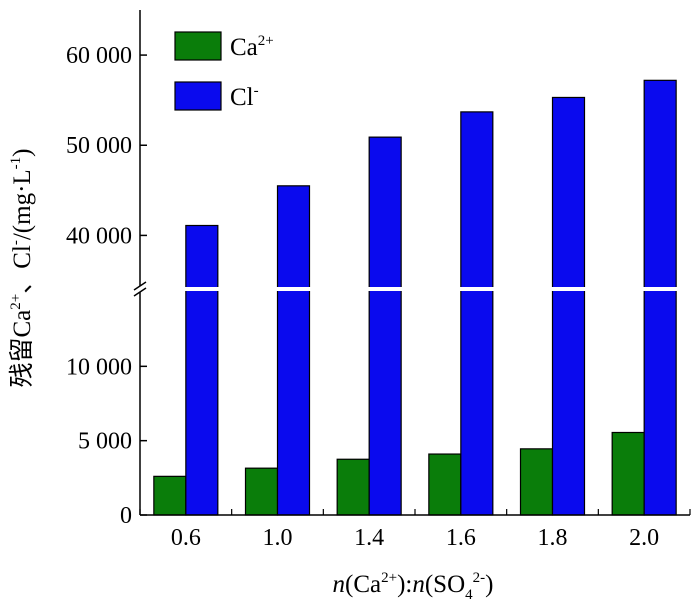  I want to click on x-axis-label: n(Ca2+):n(SO42-), so click(413, 585).